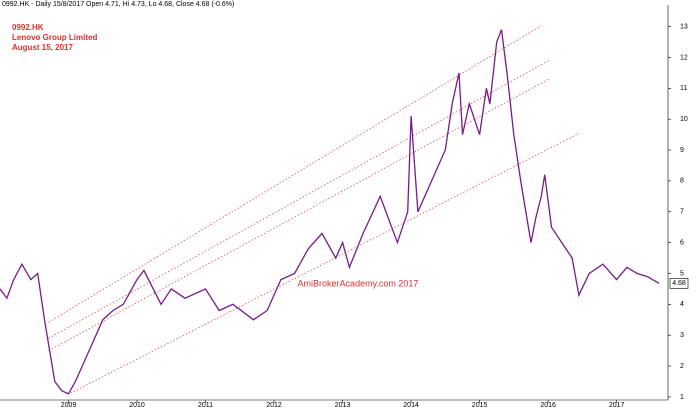  What do you see at coordinates (684, 26) in the screenshot?
I see `y-tick-label: 13` at bounding box center [684, 26].